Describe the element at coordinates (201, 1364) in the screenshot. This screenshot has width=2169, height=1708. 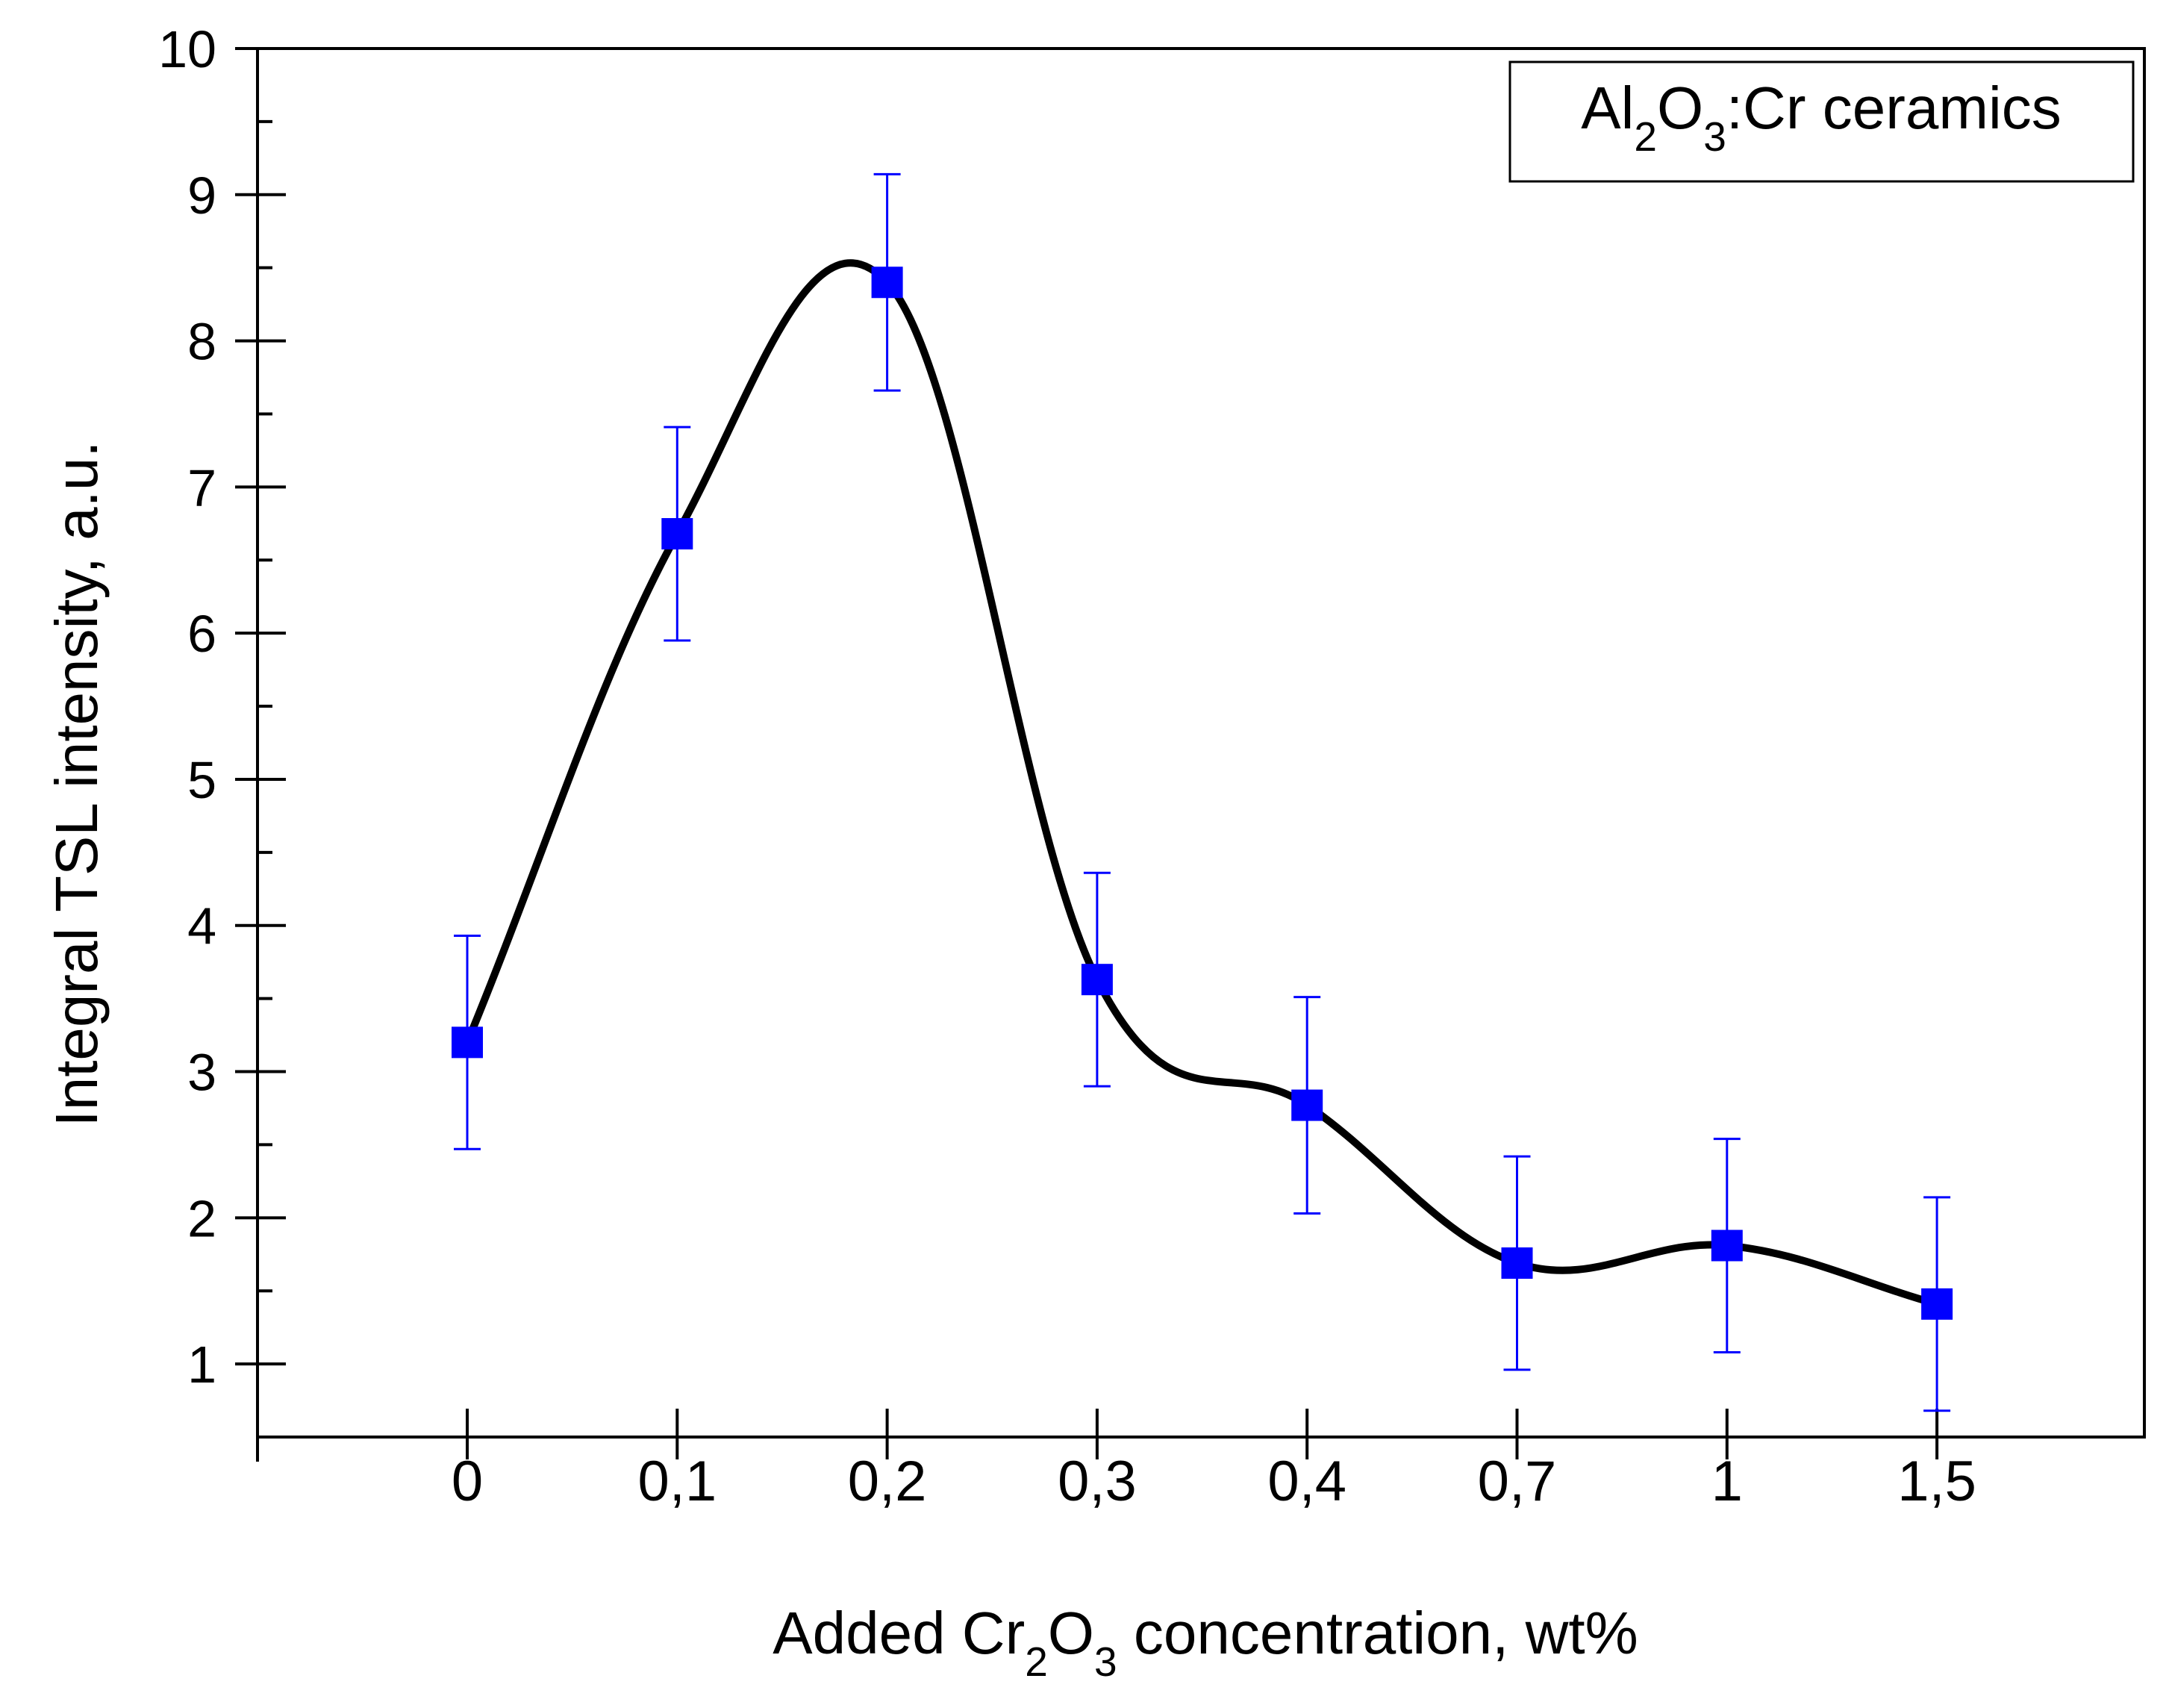
I see `y-tick-label: 1` at that location.